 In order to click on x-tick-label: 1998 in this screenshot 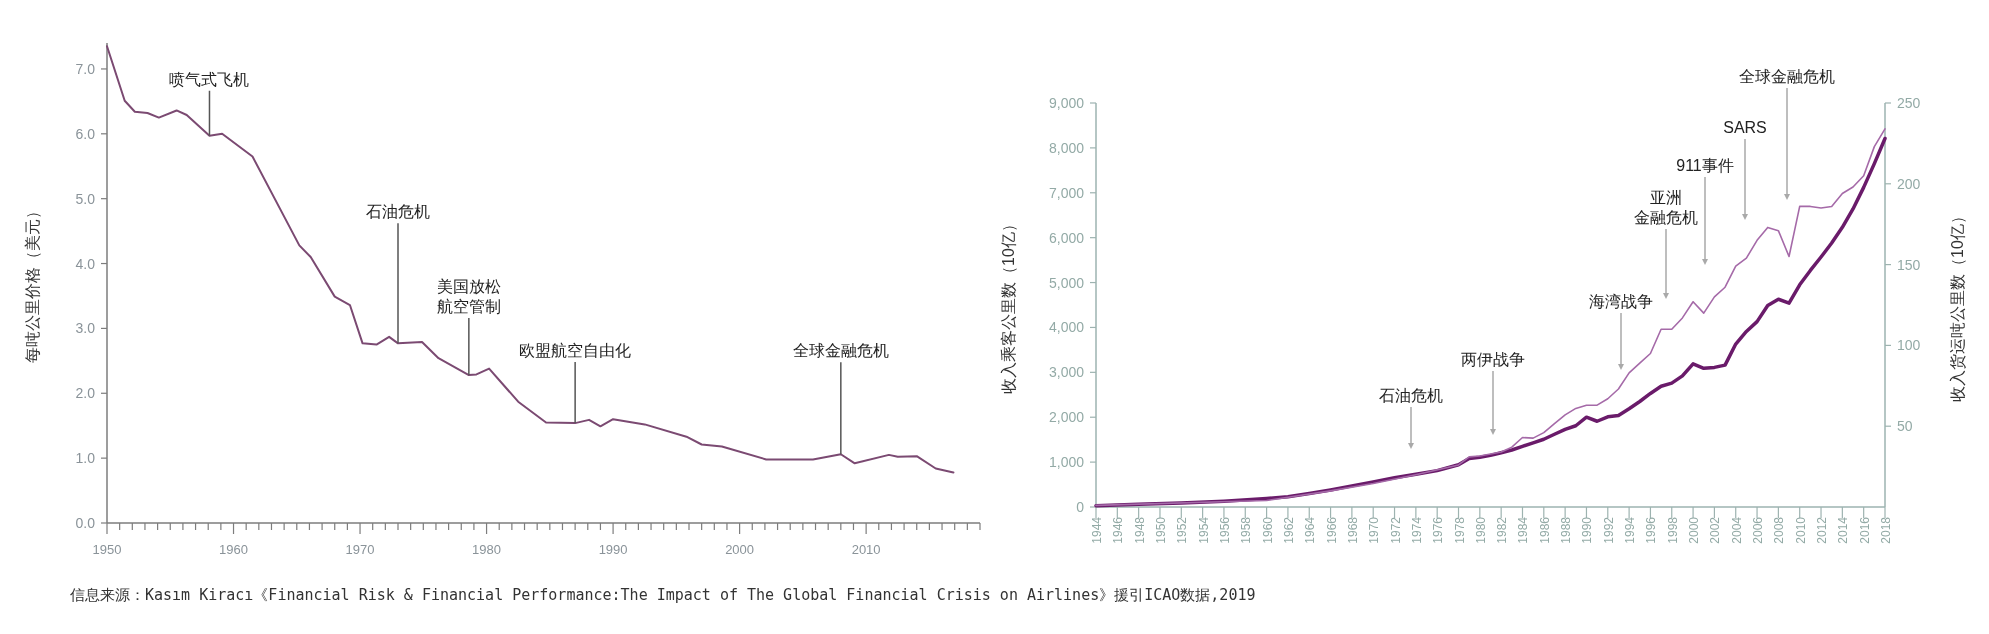, I will do `click(1672, 530)`.